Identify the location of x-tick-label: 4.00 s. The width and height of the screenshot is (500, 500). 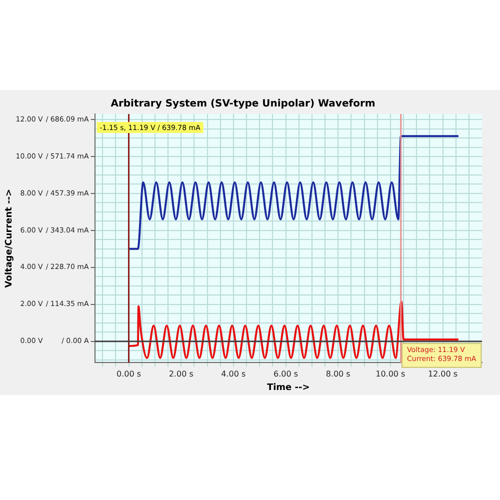
(233, 373).